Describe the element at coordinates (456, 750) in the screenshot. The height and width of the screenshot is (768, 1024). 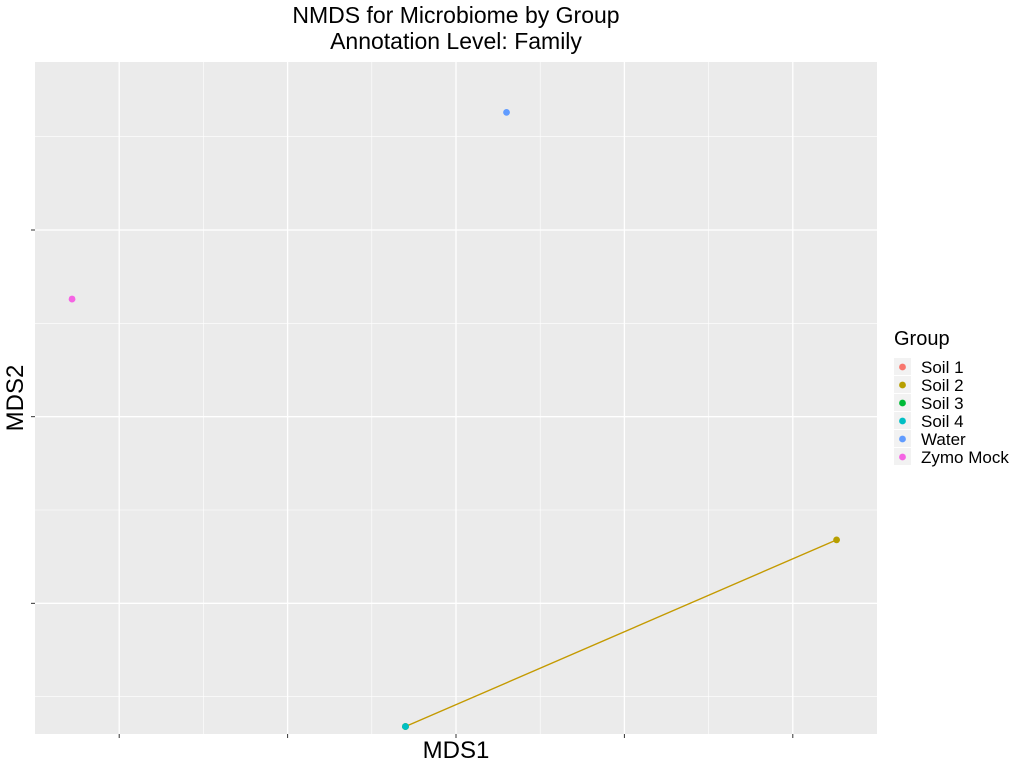
I see `x-axis-title: MDS1` at that location.